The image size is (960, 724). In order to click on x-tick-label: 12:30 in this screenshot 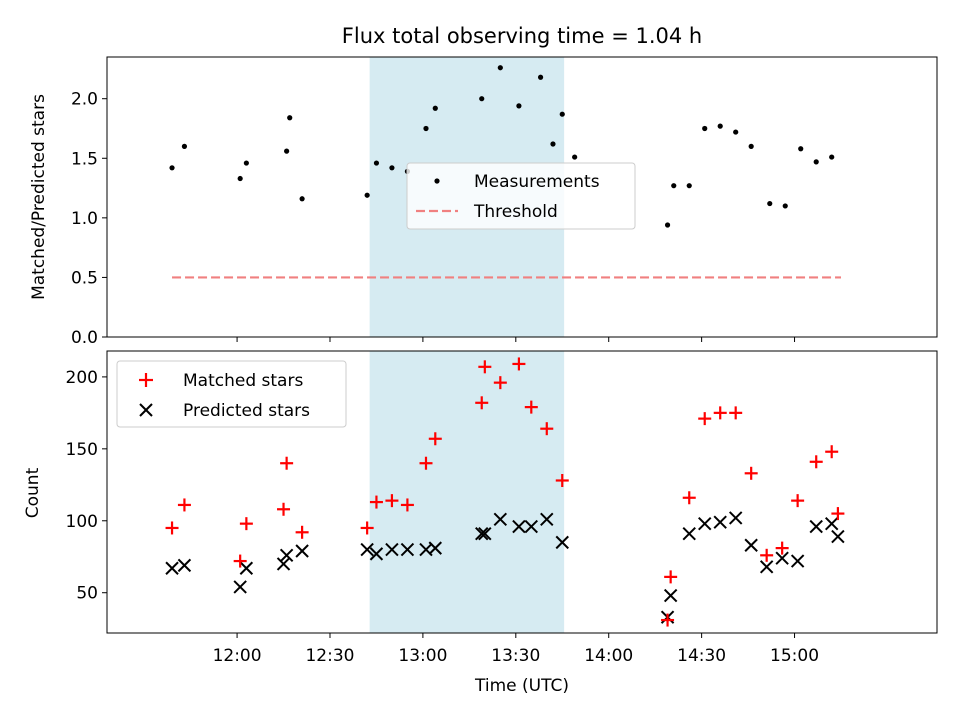, I will do `click(329, 656)`.